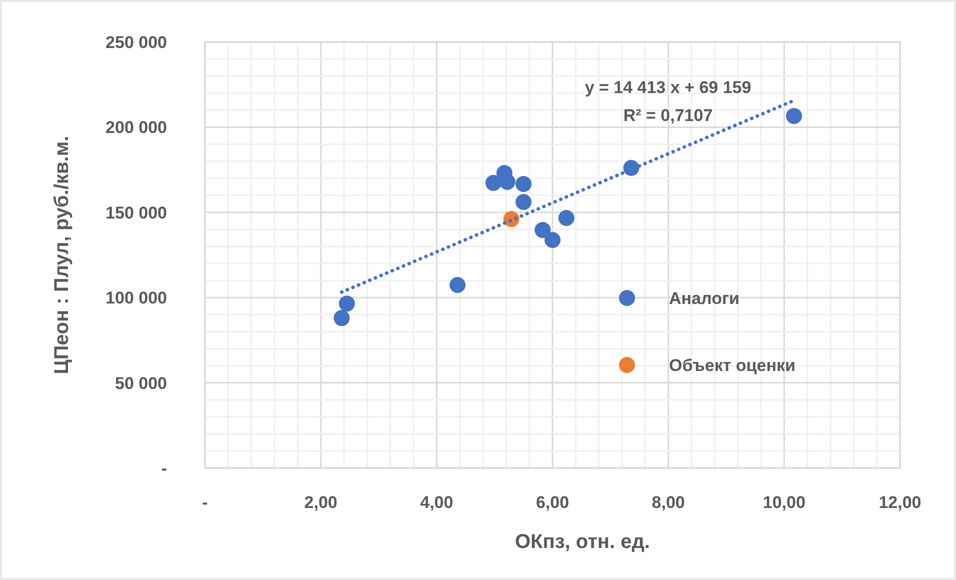  What do you see at coordinates (205, 502) in the screenshot?
I see `x-tick-label: -` at bounding box center [205, 502].